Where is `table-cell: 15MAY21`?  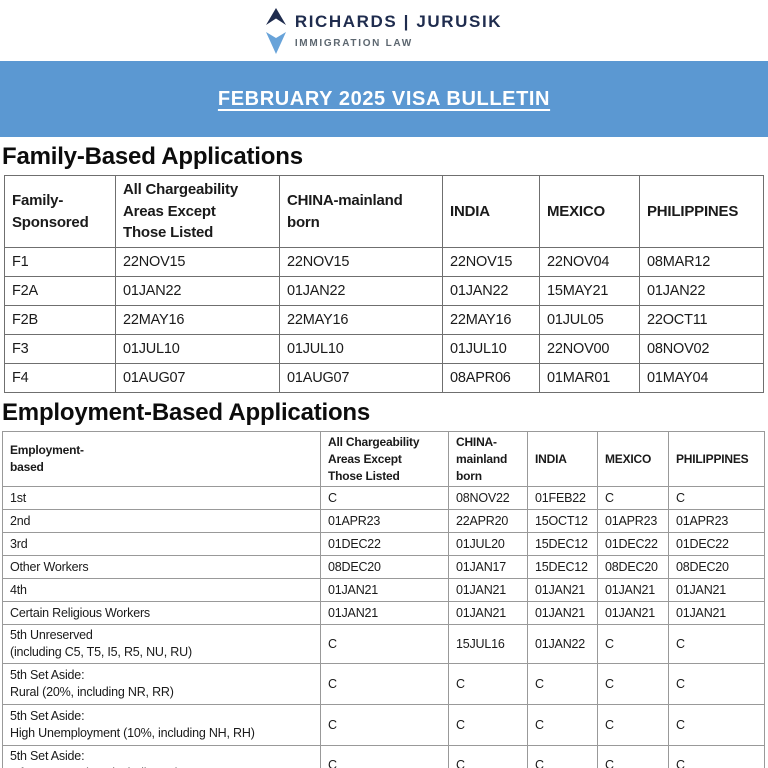 table-cell: 15MAY21 is located at coordinates (589, 291).